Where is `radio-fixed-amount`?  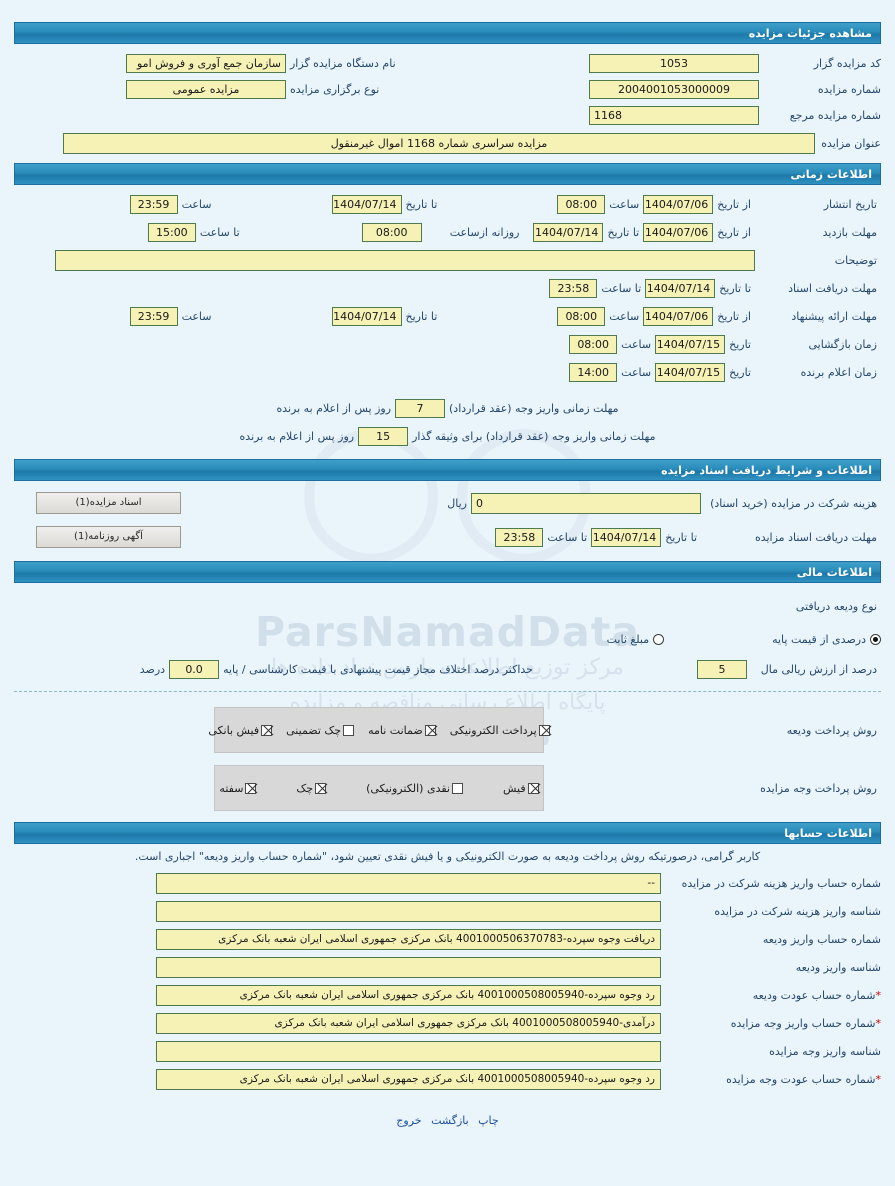
radio-fixed-amount is located at coordinates (659, 639).